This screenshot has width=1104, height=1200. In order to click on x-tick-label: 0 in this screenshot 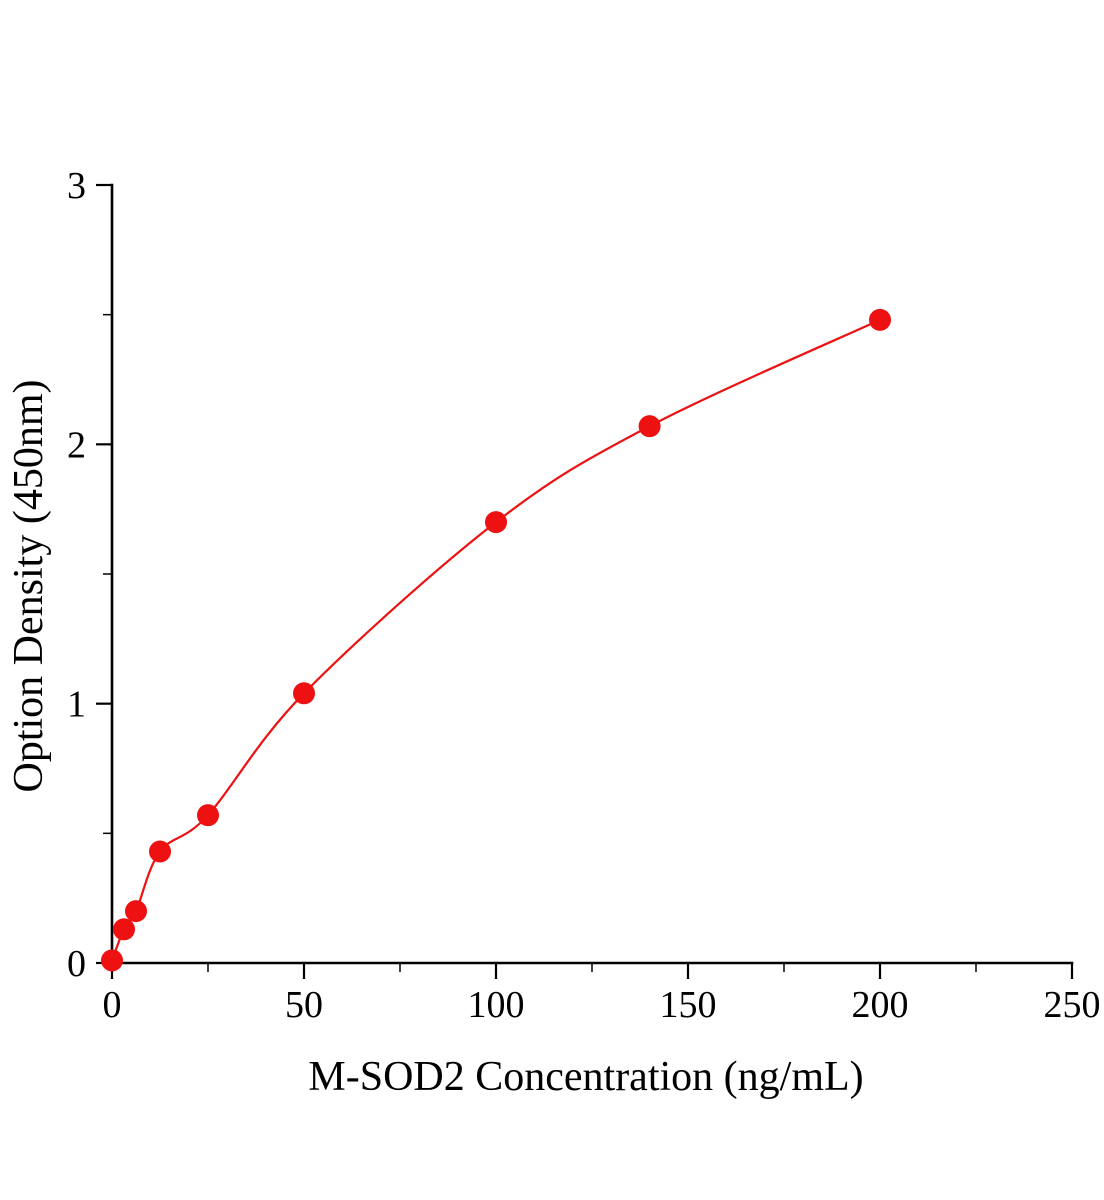, I will do `click(112, 1005)`.